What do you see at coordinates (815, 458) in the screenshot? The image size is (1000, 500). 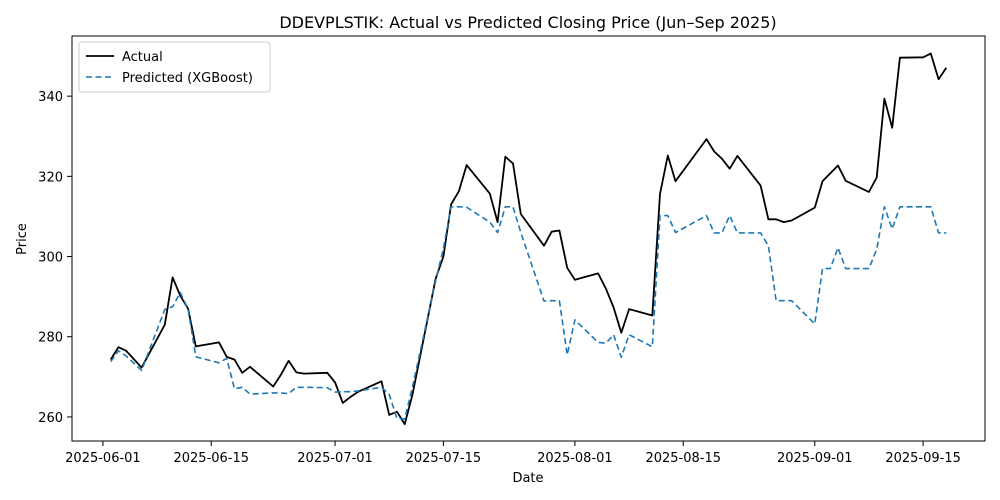 I see `x-tick-label: 2025-09-01` at bounding box center [815, 458].